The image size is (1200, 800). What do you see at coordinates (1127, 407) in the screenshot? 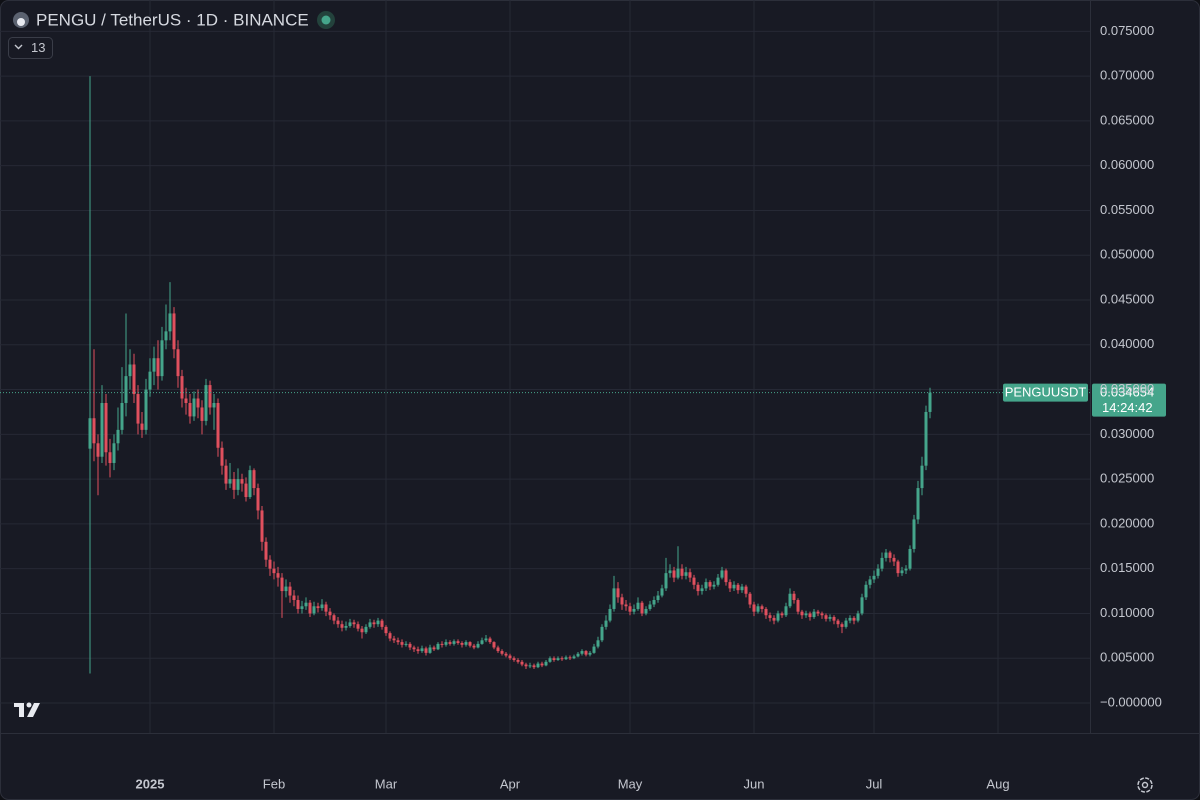
I see `countdown-label: 14:24:42` at bounding box center [1127, 407].